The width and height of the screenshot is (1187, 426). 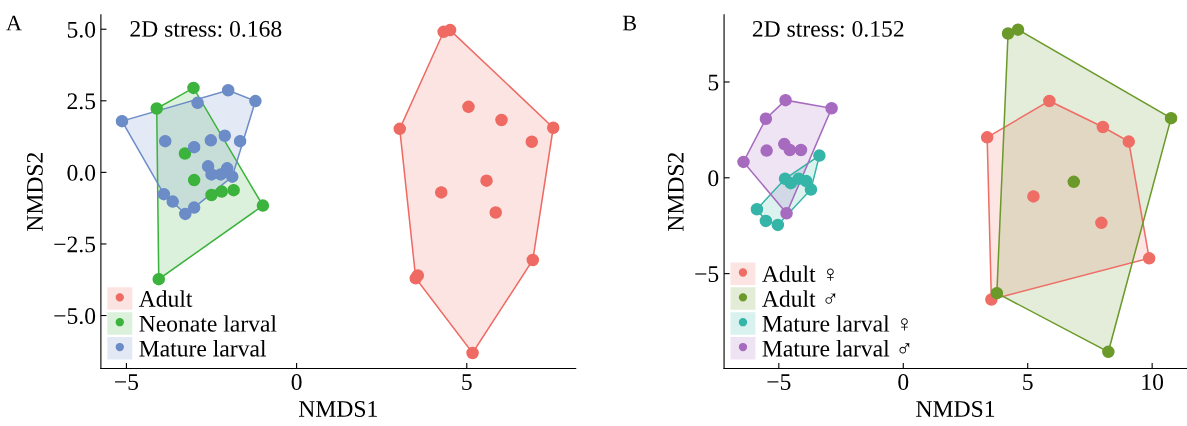 I want to click on text: B, so click(x=629, y=23).